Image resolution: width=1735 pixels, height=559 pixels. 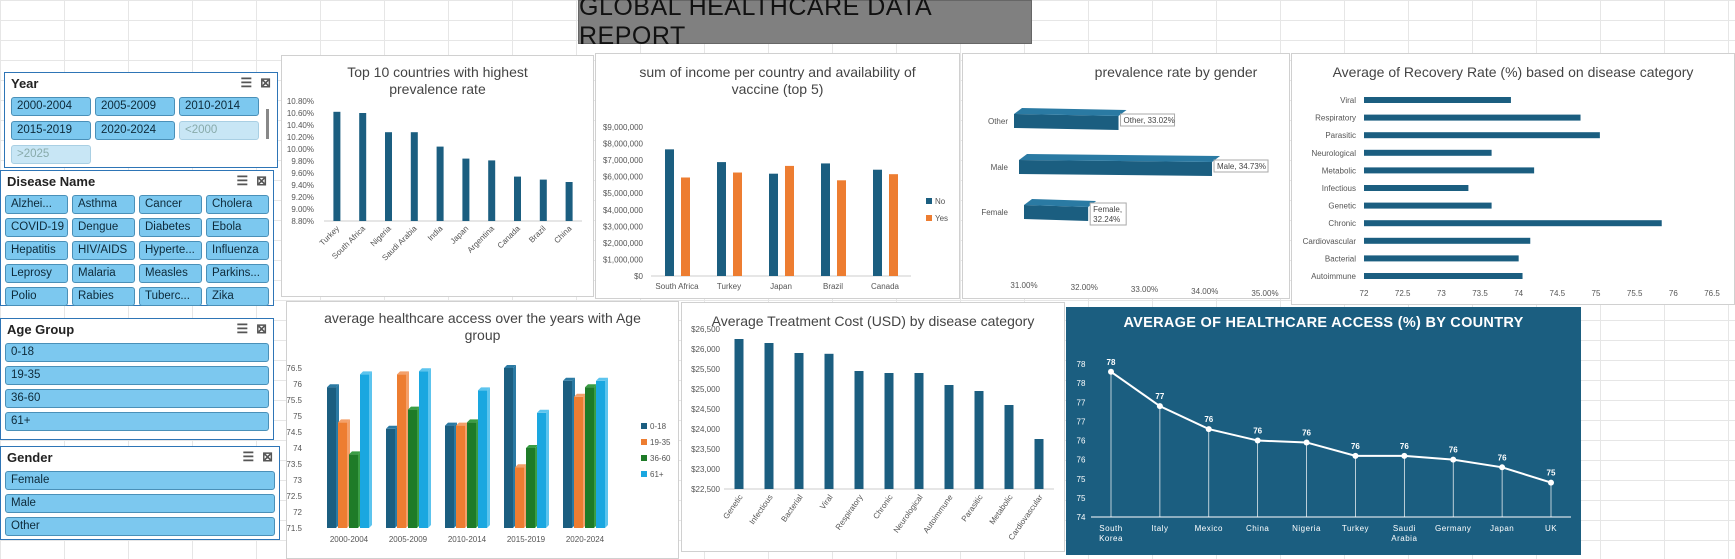 What do you see at coordinates (51, 106) in the screenshot?
I see `slicer-item-2000-2004: 2000-2004` at bounding box center [51, 106].